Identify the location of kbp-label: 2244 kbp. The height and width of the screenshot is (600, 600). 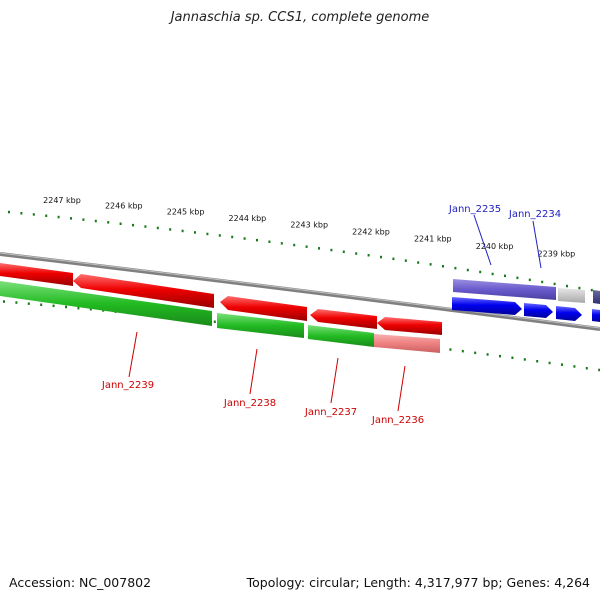
(248, 218).